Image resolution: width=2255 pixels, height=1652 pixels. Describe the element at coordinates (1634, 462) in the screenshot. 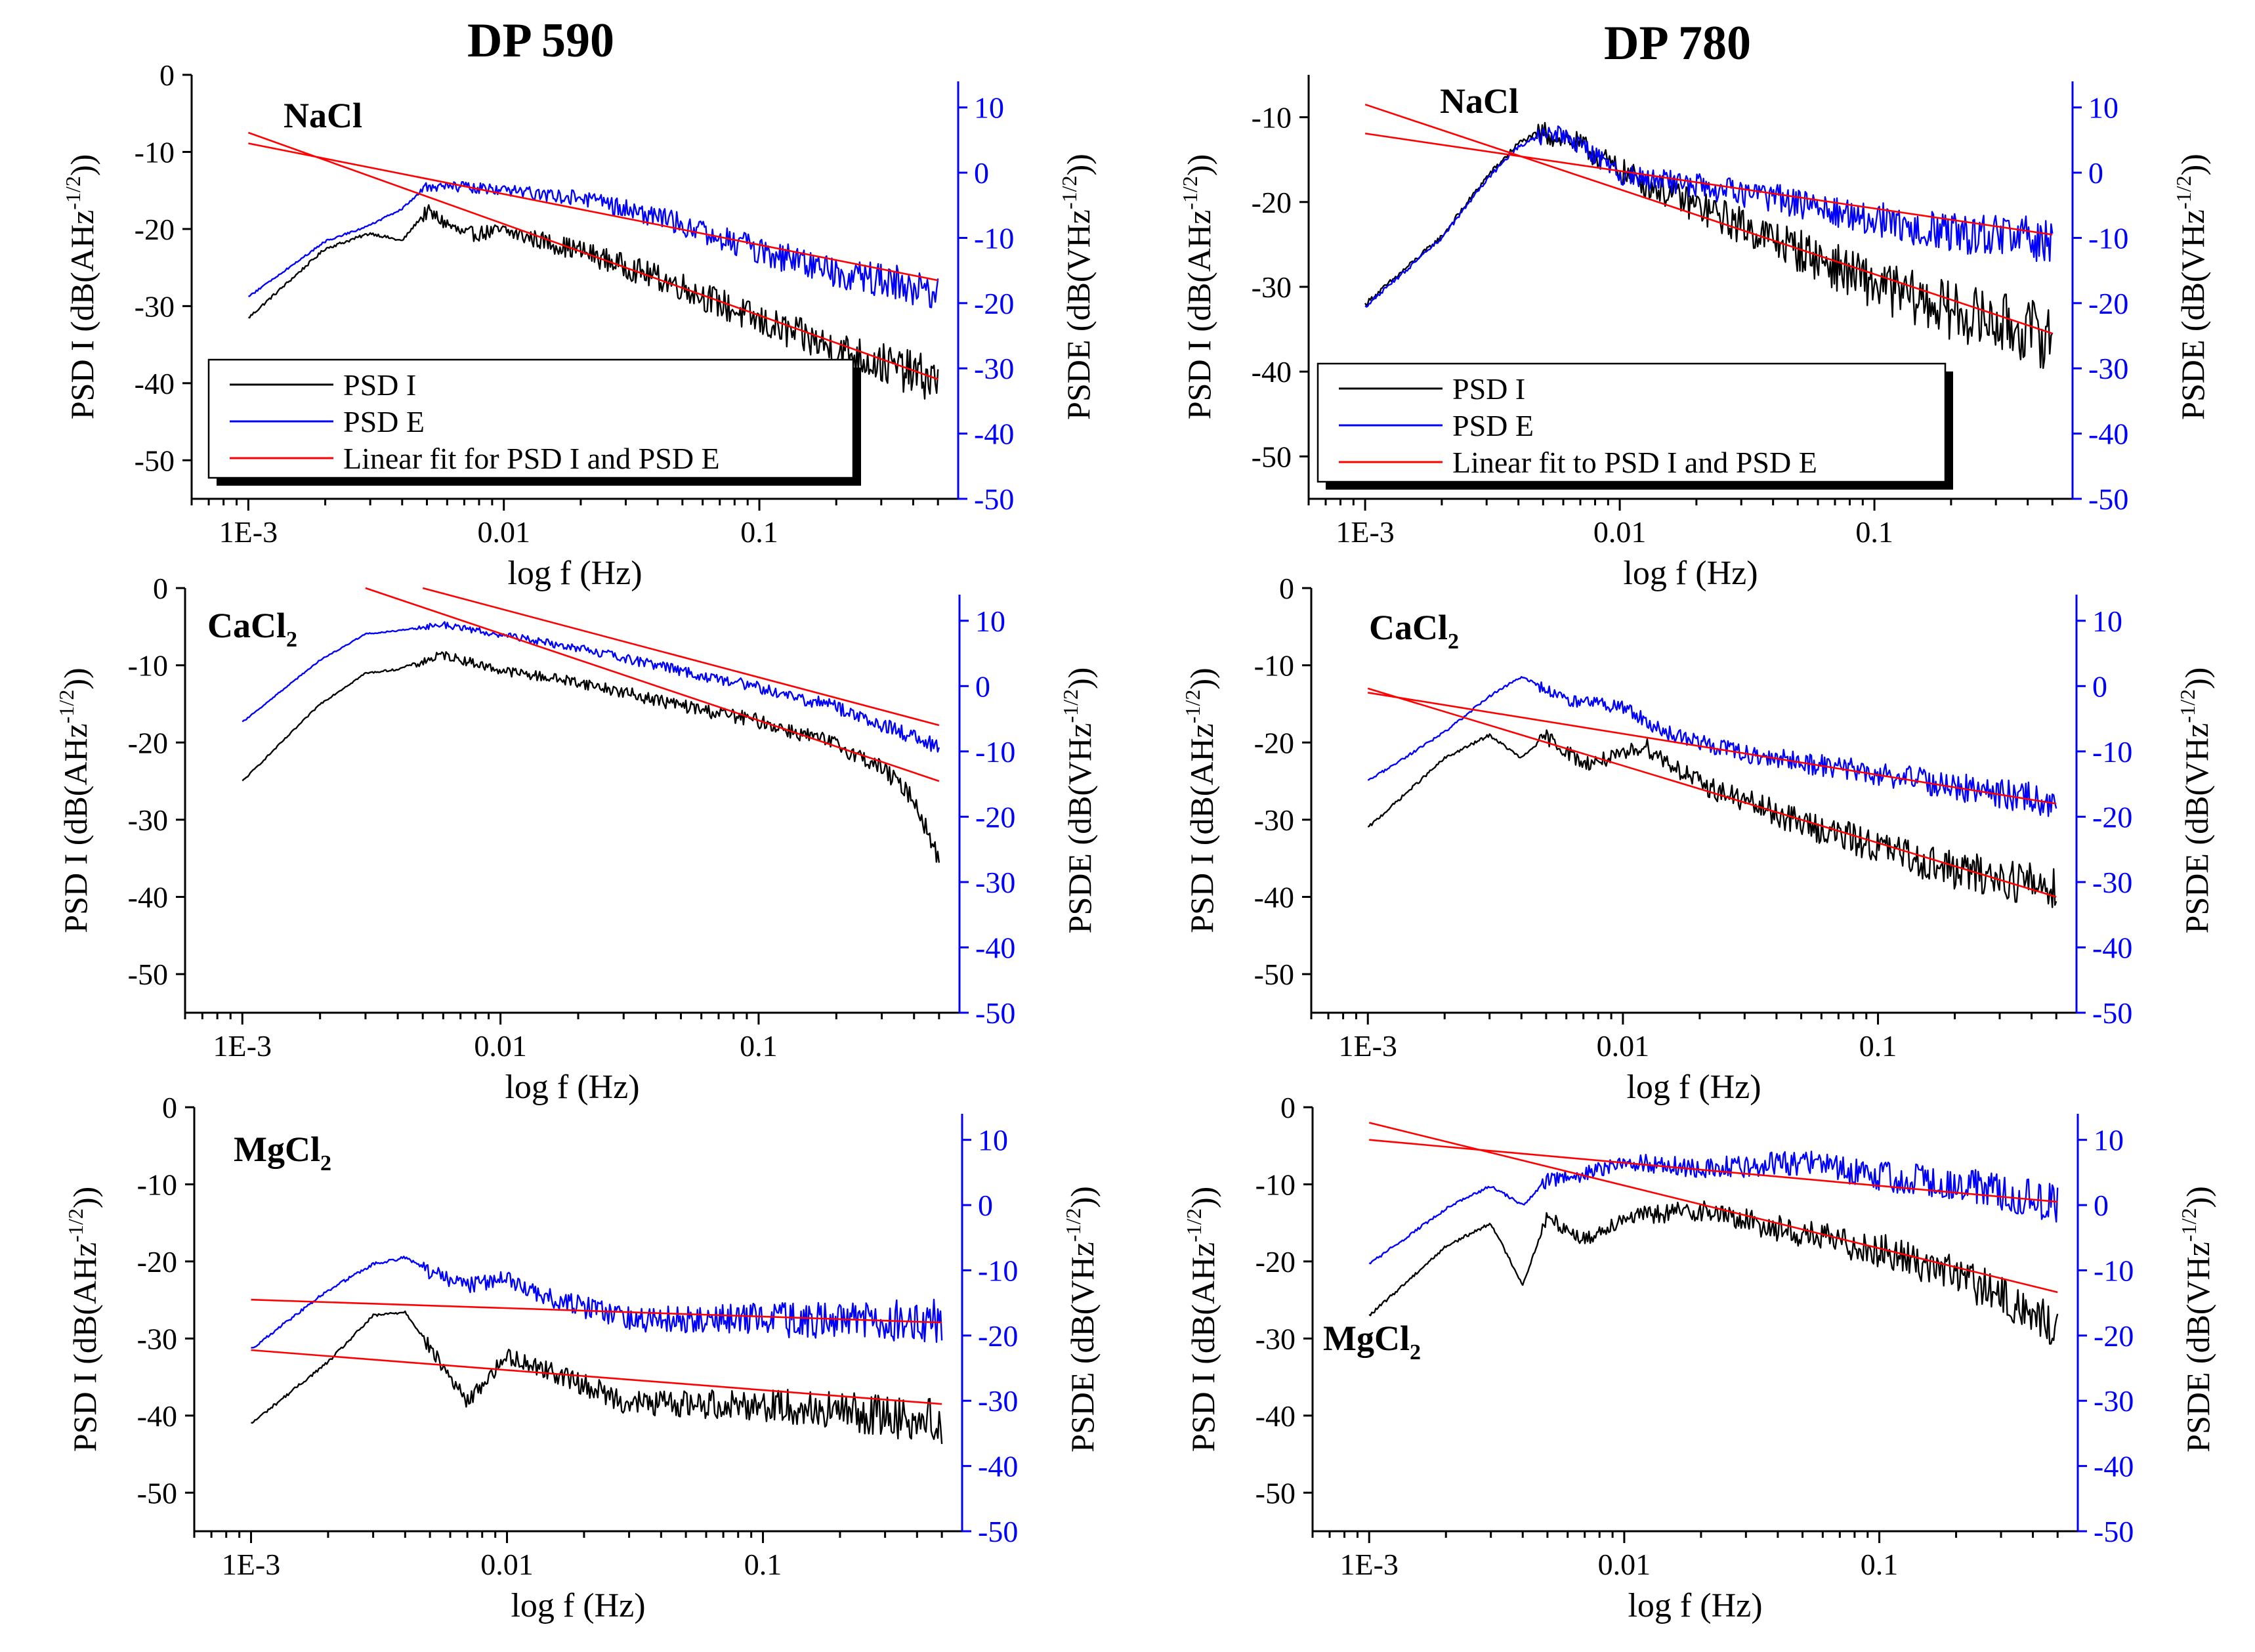

I see `legend-item-linear-fit: Linear fit to PSD I and PSD E` at that location.